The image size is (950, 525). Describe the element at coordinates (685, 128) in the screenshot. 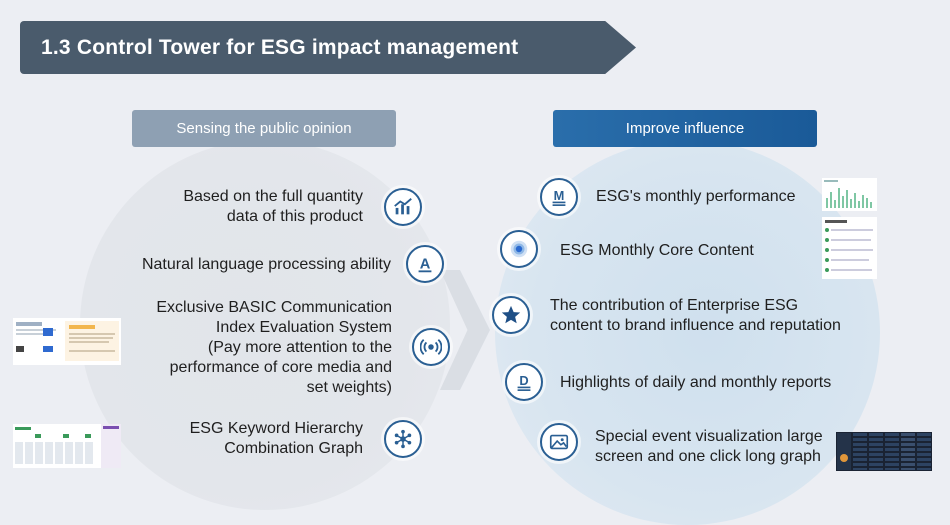

I see `right-section-header: Improve influence` at that location.